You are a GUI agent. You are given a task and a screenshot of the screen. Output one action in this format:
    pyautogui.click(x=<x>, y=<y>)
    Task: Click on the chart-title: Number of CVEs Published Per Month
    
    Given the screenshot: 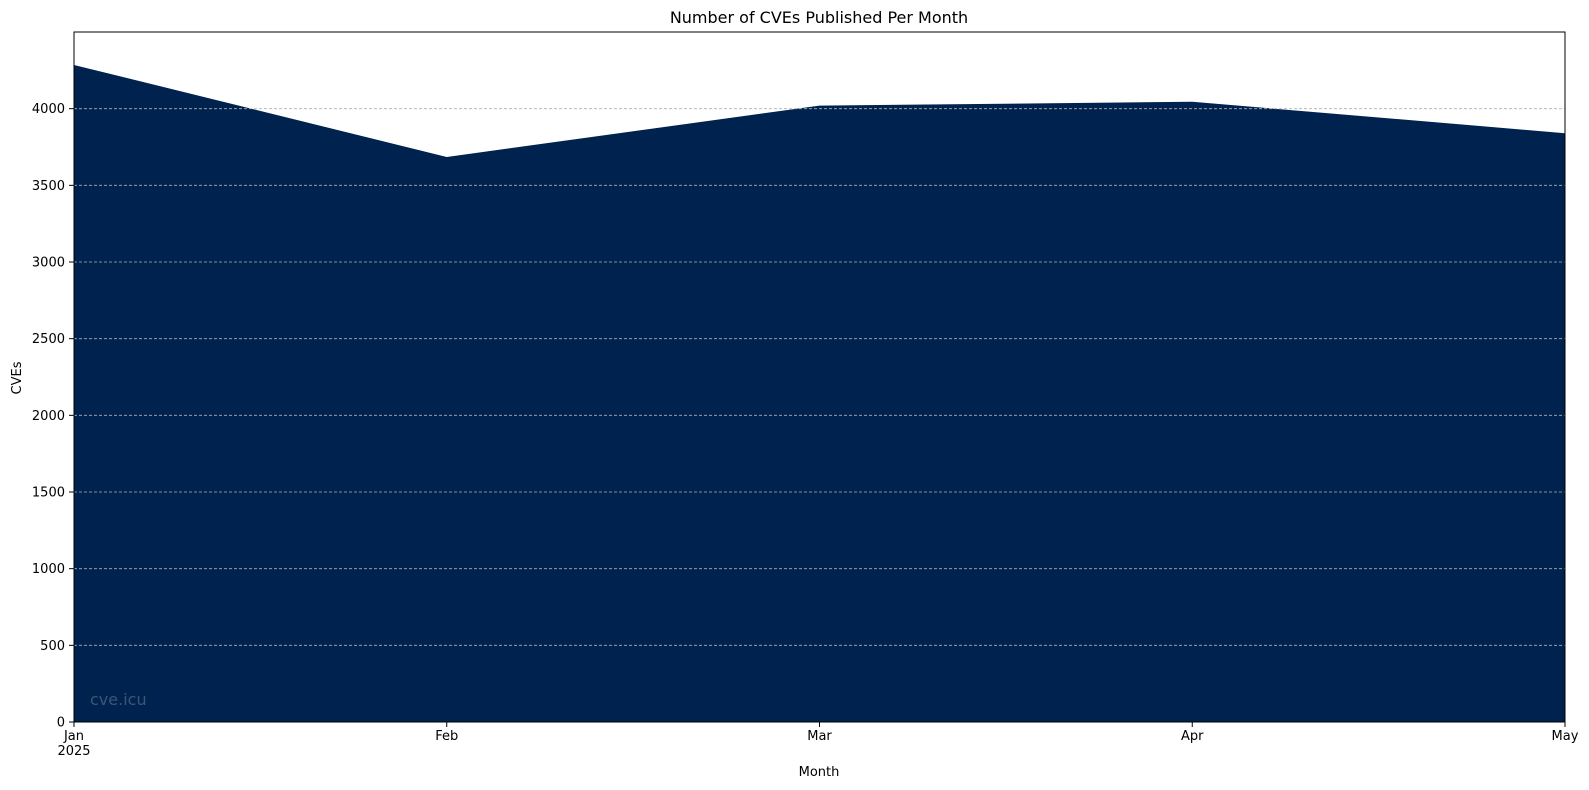 What is the action you would take?
    pyautogui.click(x=819, y=17)
    